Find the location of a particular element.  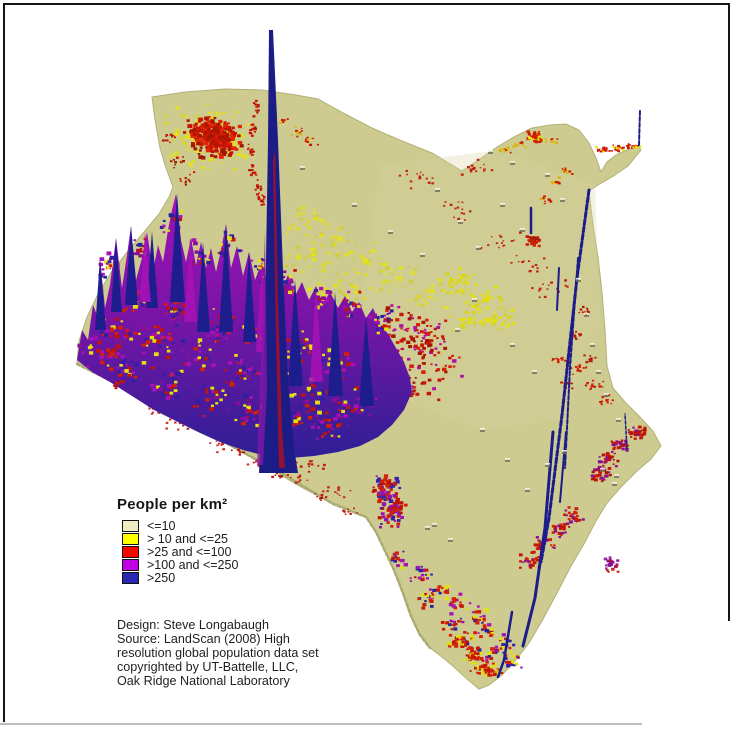

credit-line: copyrighted by UT-Battelle, LLC, is located at coordinates (208, 666).